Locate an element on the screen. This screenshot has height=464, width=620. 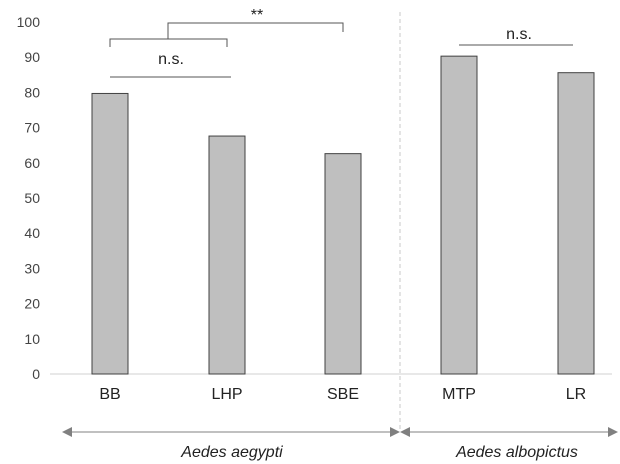
x-axis-labels: BB LHP SBE MTP LR is located at coordinates (342, 394).